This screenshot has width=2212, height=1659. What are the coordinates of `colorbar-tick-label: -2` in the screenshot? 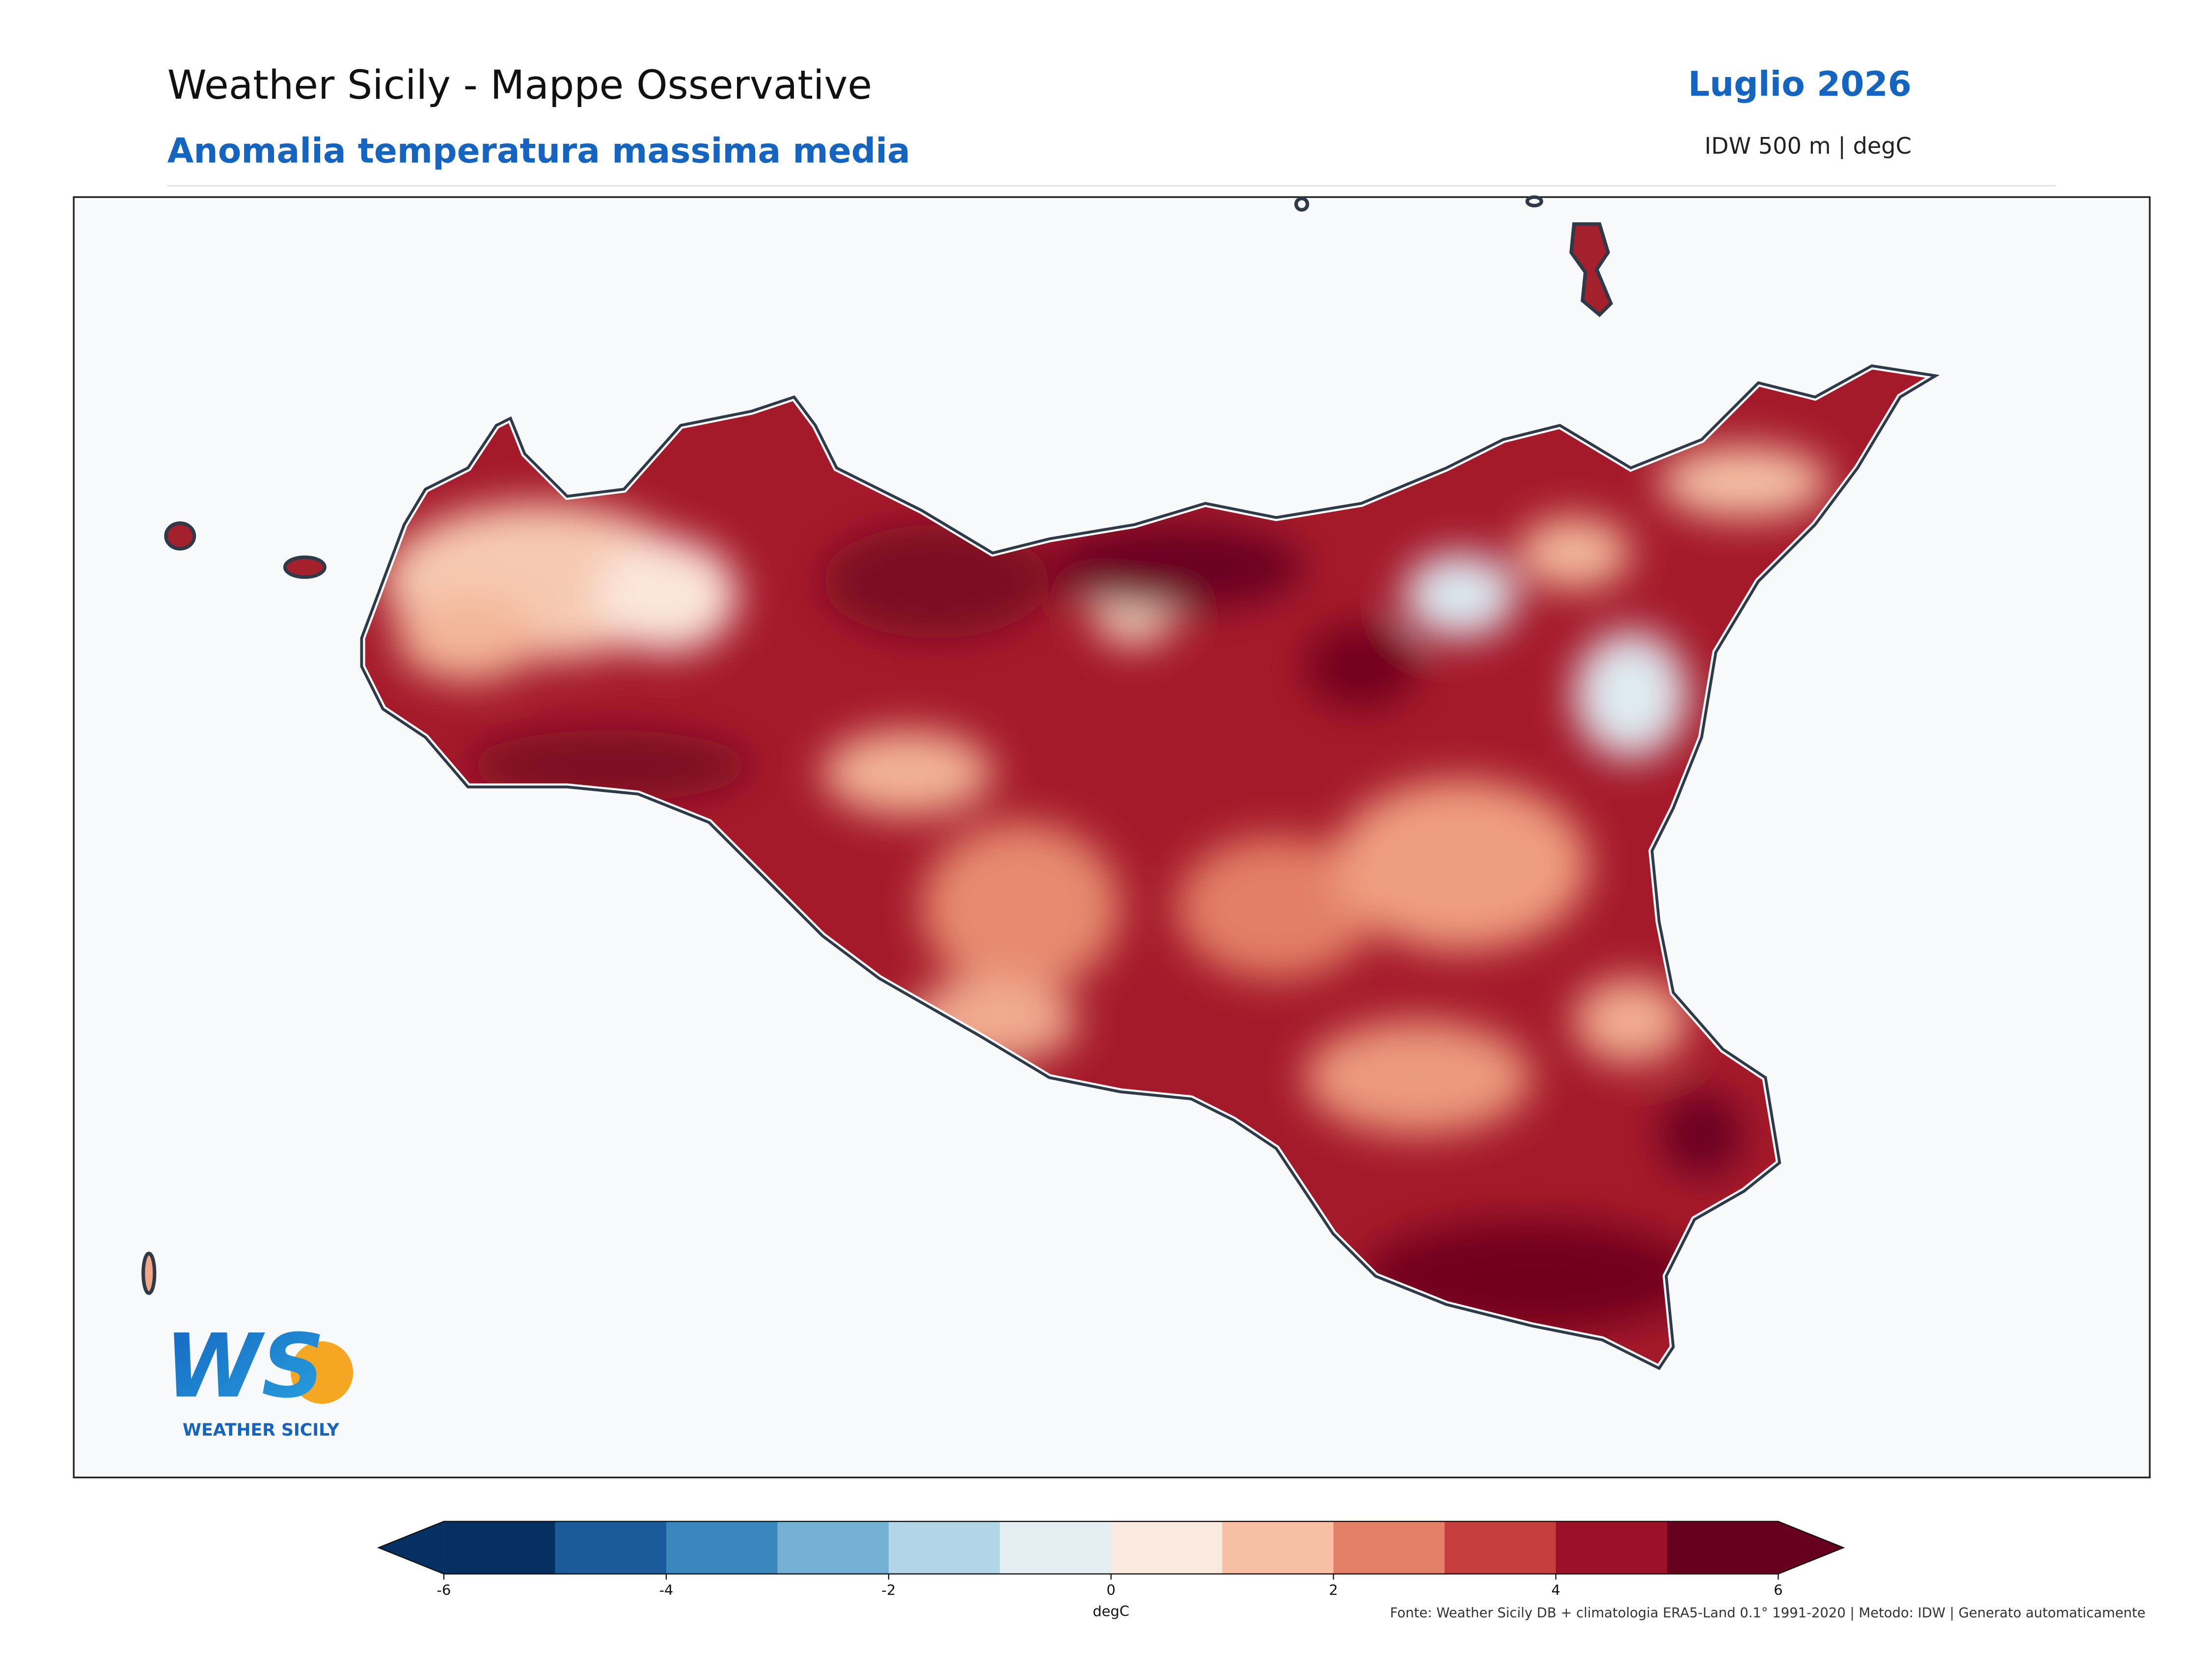 It's located at (888, 1589).